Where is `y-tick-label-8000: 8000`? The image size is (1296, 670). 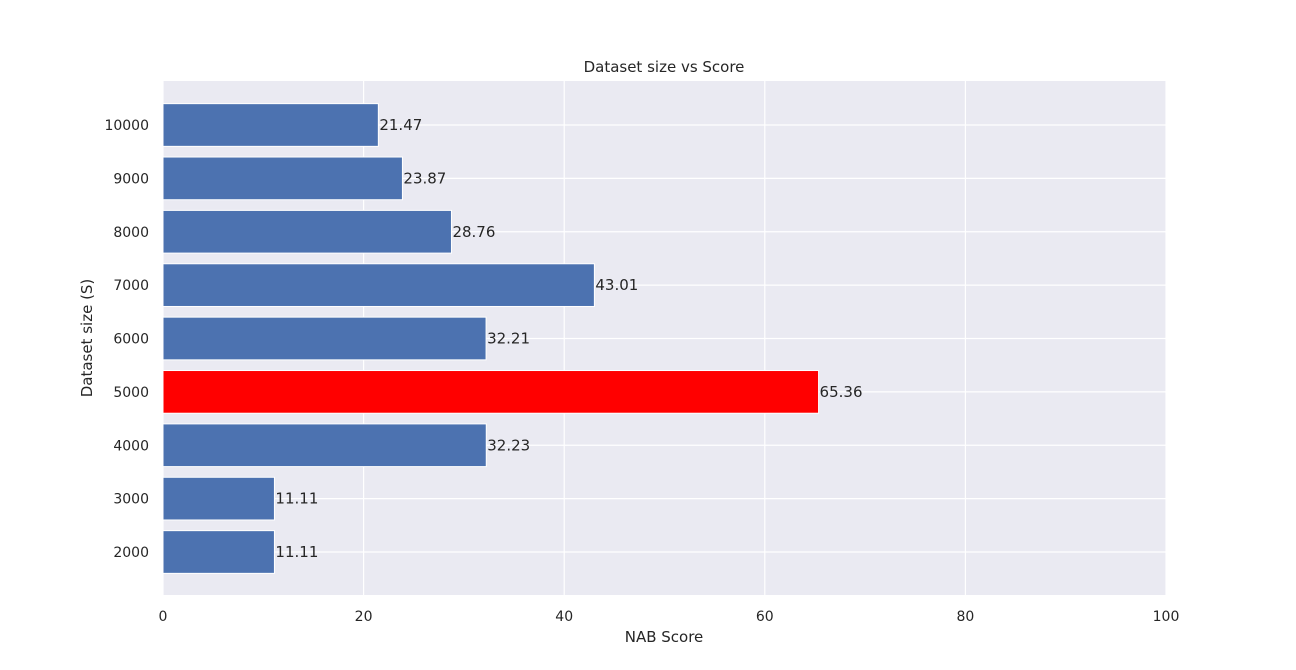 y-tick-label-8000: 8000 is located at coordinates (131, 233).